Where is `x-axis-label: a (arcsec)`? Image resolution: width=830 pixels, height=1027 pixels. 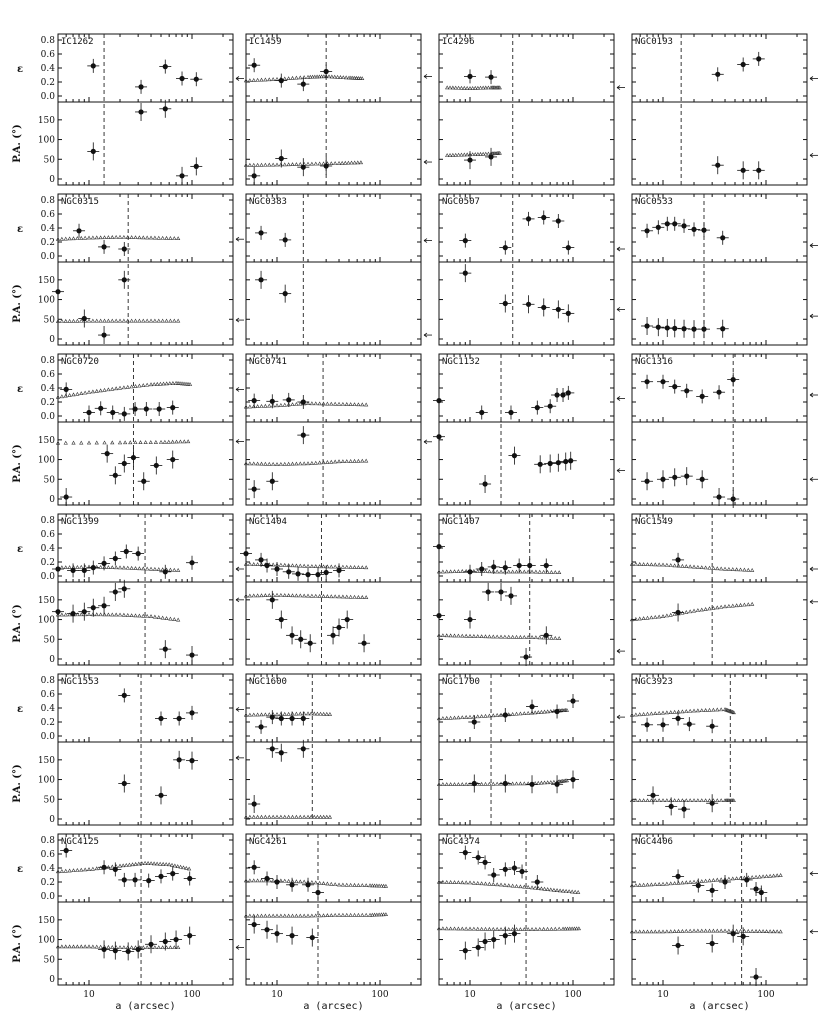
x-axis-label: a (arcsec) is located at coordinates (719, 1006).